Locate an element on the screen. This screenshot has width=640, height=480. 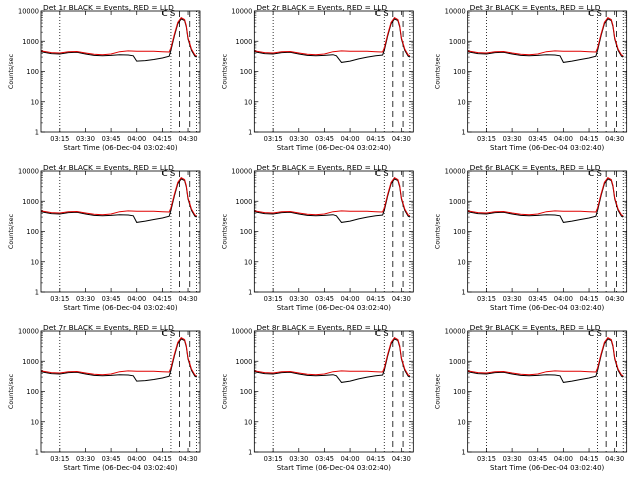
chart-title: Det 1r BLACK = Events, RED = LLD is located at coordinates (108, 7).